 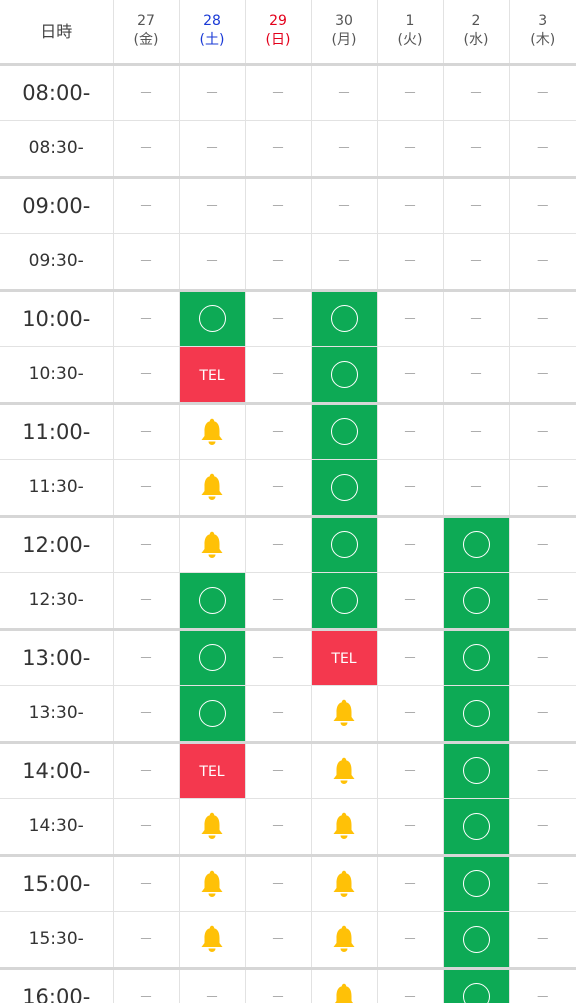 I want to click on time-slot-row: 14:30- － － － －, so click(x=288, y=827).